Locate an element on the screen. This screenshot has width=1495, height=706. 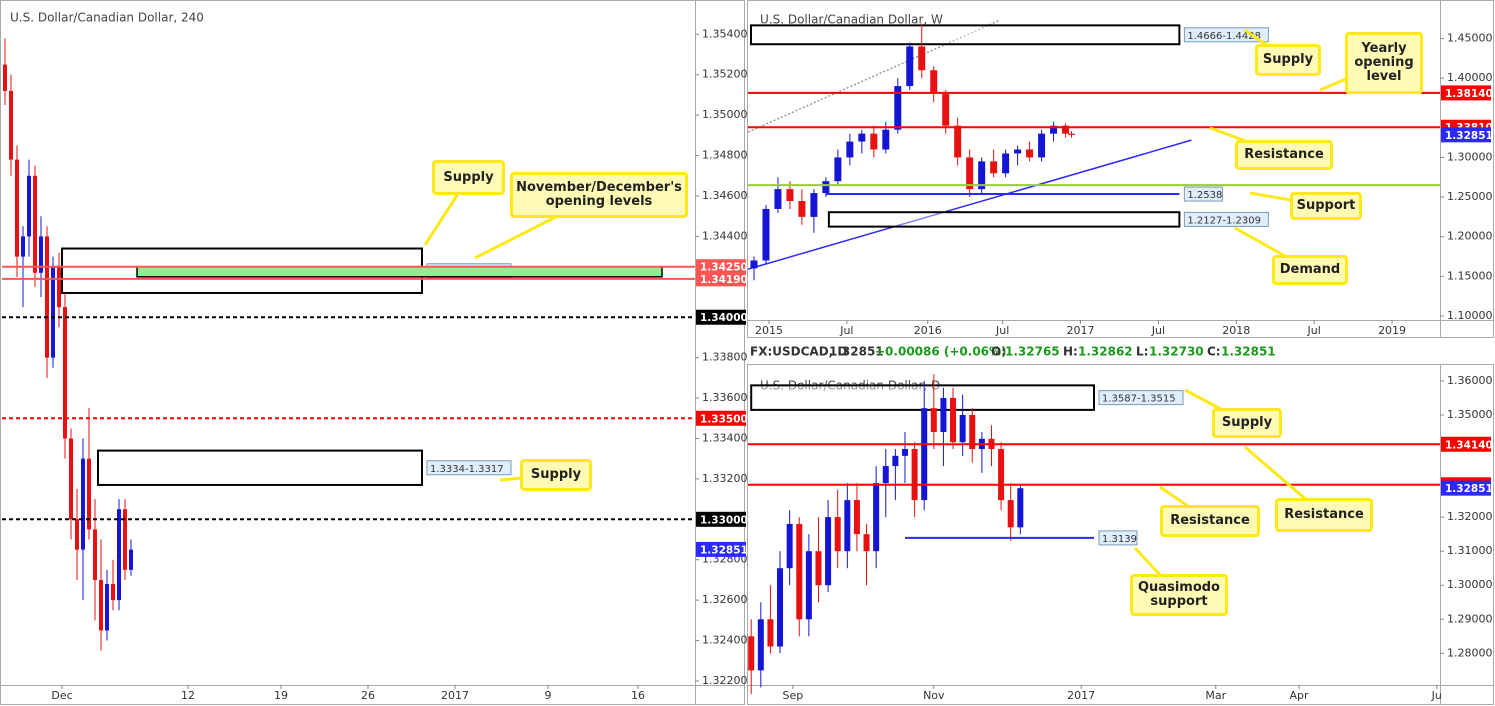
zone-label: 1.2127-1.2309 is located at coordinates (1224, 220).